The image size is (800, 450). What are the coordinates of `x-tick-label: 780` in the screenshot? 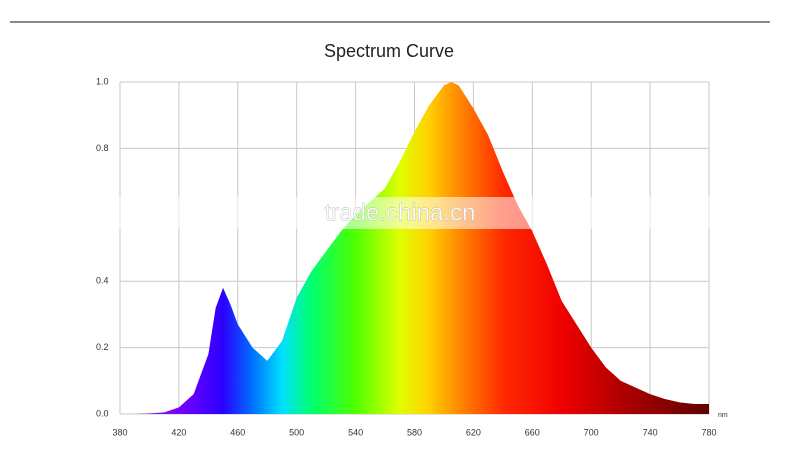 It's located at (708, 432).